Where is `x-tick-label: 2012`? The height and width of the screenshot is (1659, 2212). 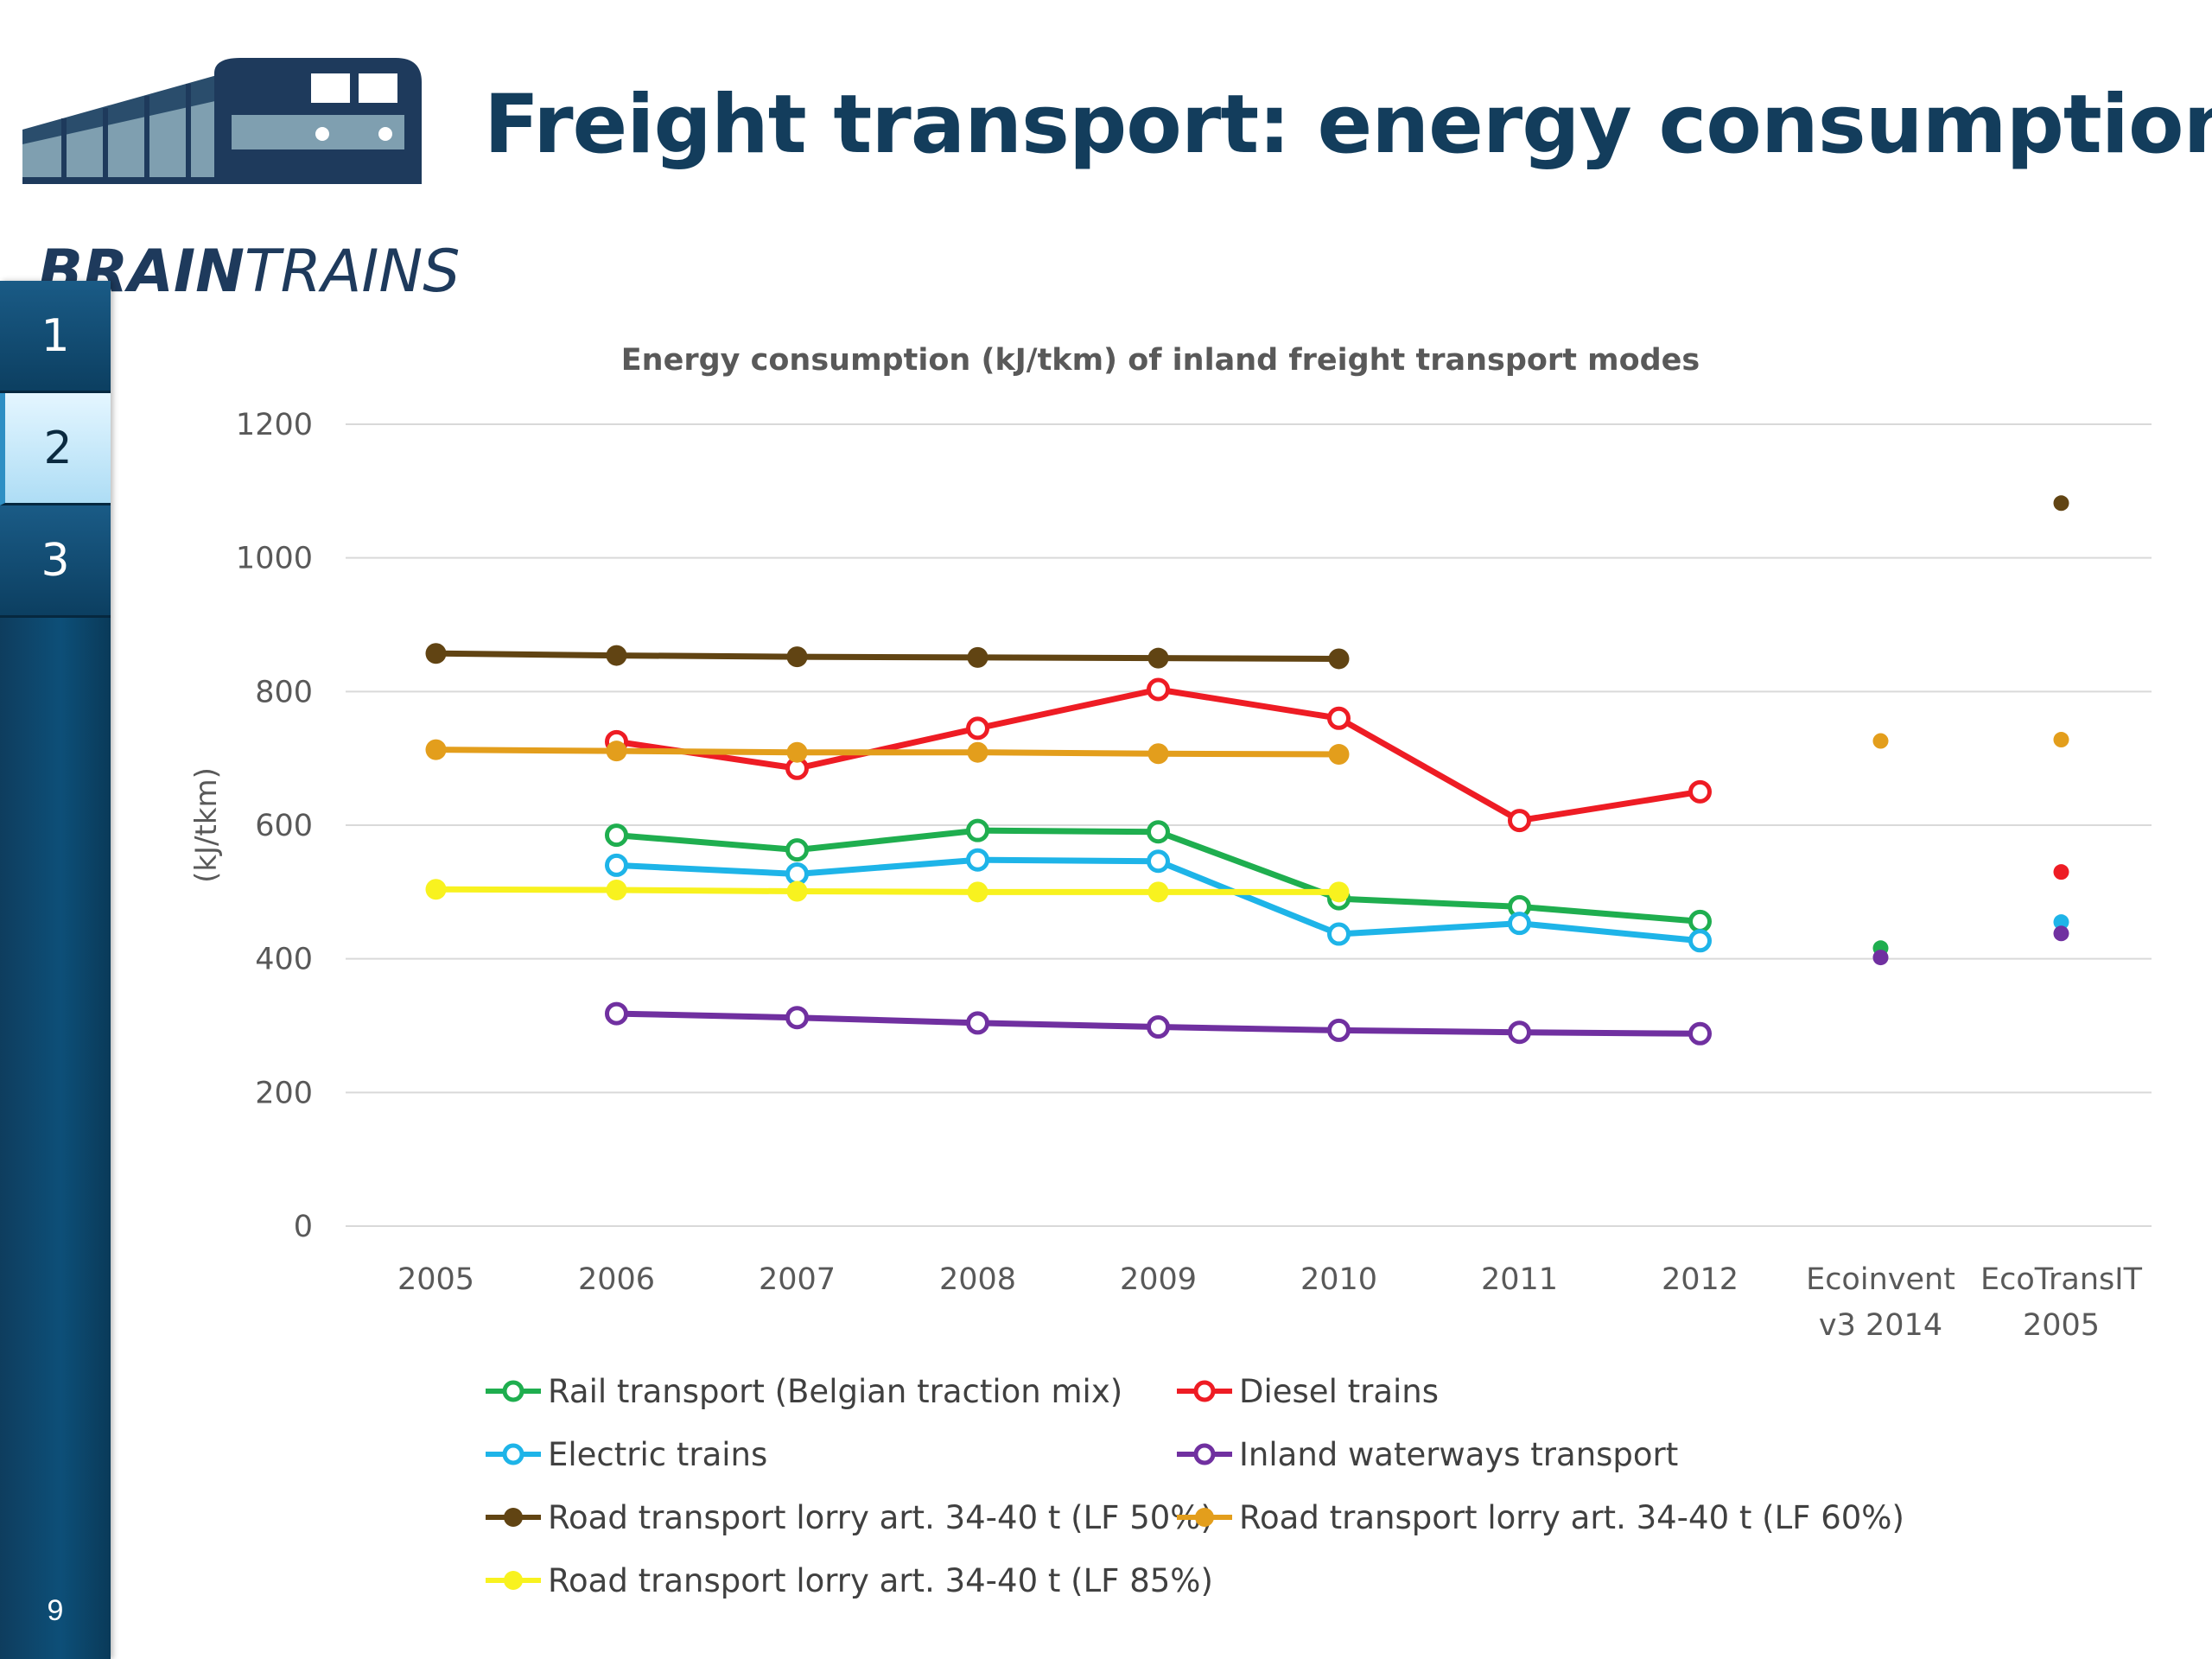
x-tick-label: 2012 is located at coordinates (1700, 1279).